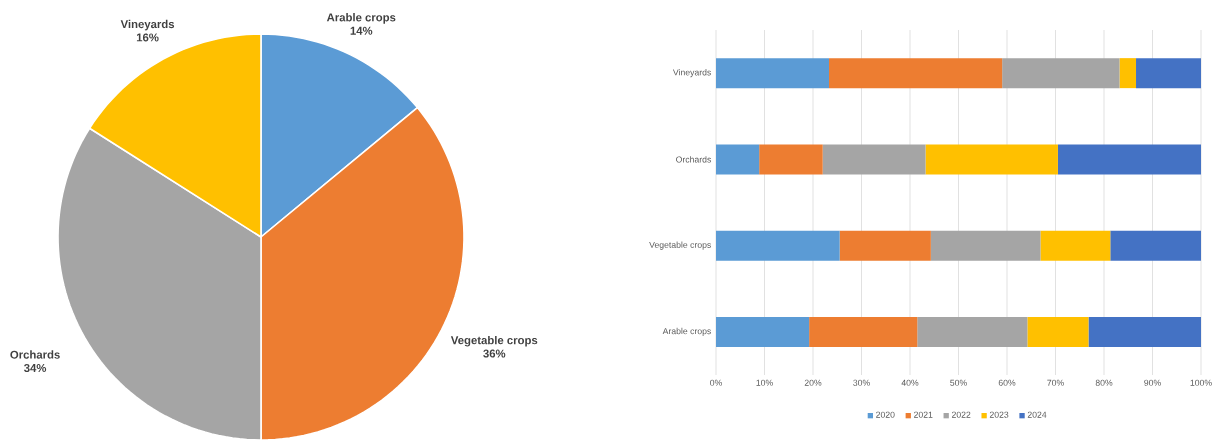 This screenshot has width=1221, height=440. I want to click on data-label: 34%, so click(35, 368).